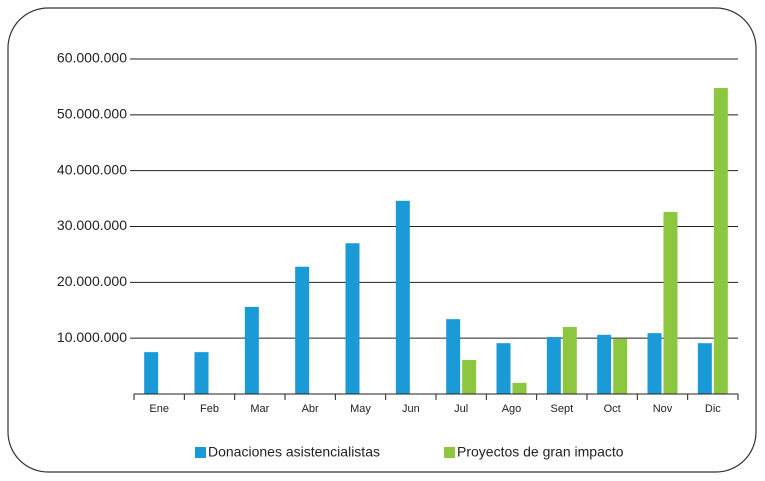 Image resolution: width=765 pixels, height=481 pixels. I want to click on x-tick-label: Mar, so click(259, 409).